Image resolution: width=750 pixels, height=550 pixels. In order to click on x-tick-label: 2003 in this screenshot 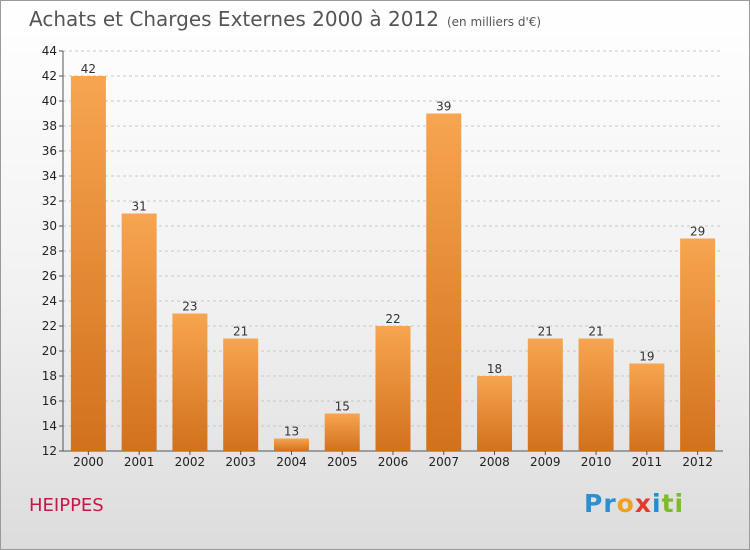, I will do `click(240, 462)`.